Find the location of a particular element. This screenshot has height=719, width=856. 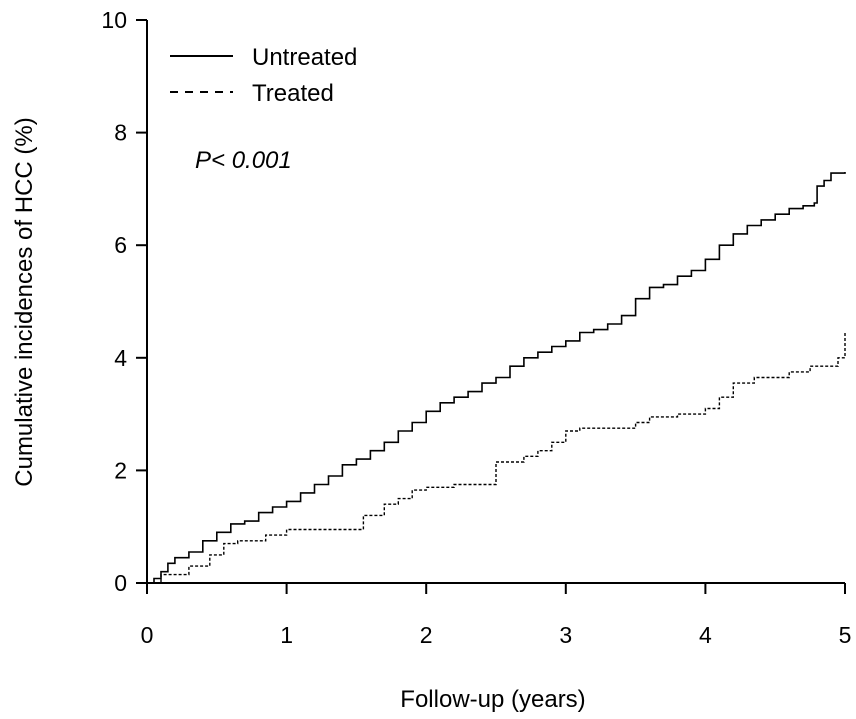

y-tick-label: 6 is located at coordinates (120, 245).